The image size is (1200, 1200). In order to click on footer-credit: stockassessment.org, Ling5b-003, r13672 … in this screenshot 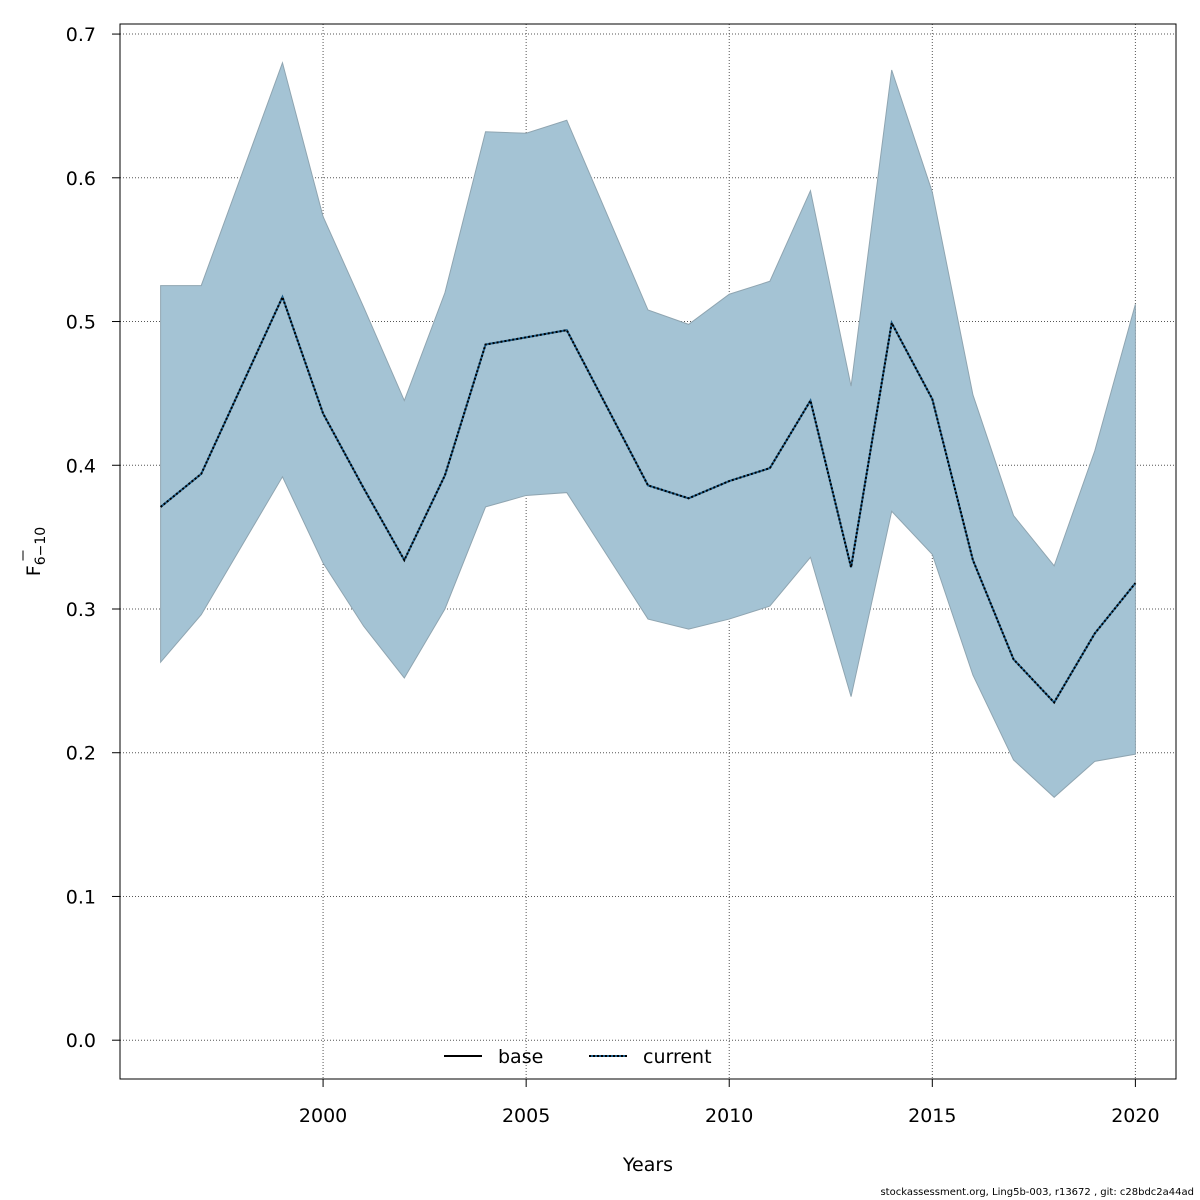, I will do `click(1037, 1192)`.